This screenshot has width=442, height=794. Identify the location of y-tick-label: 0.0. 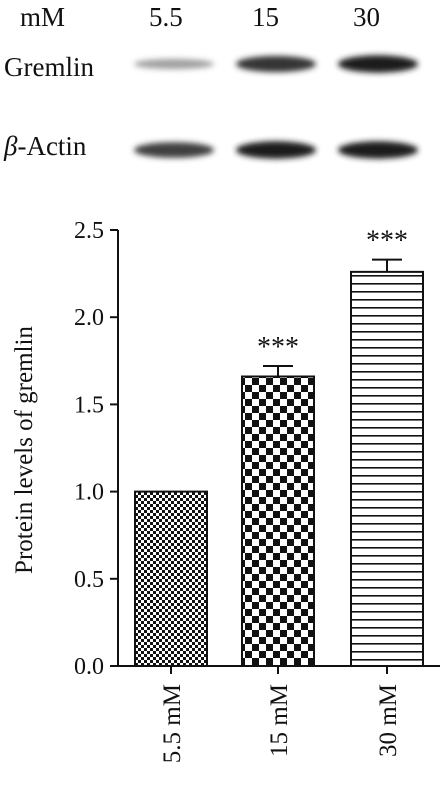
(89, 667).